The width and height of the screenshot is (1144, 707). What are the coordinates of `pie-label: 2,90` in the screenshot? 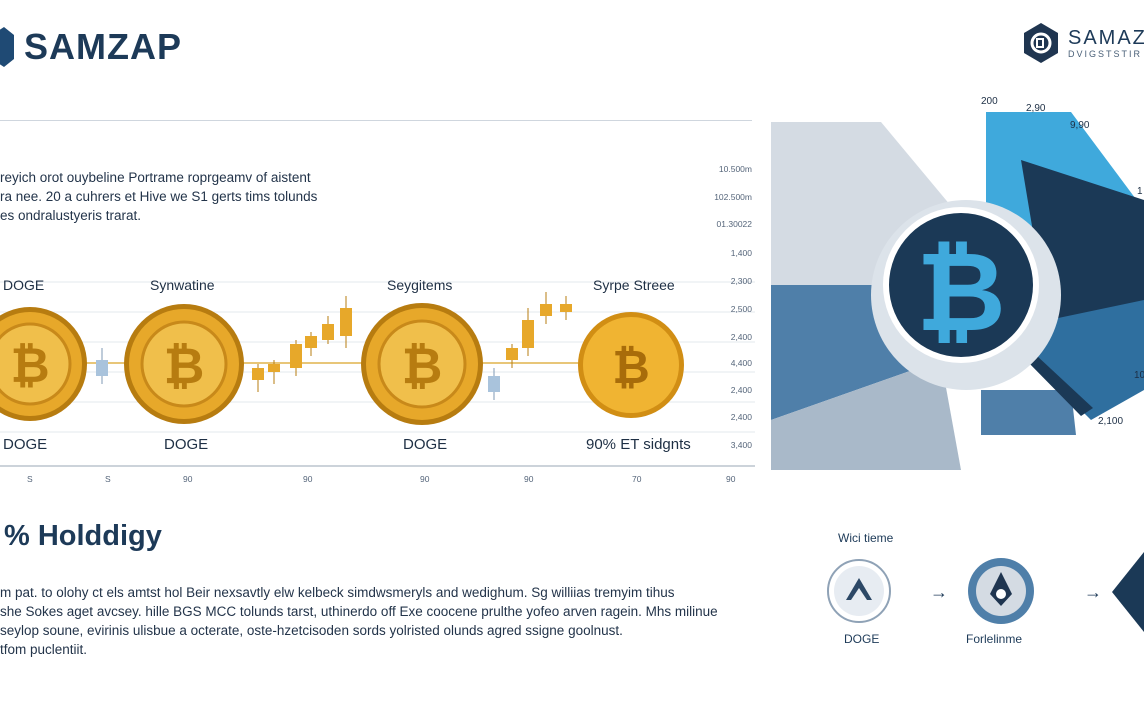 It's located at (1036, 108).